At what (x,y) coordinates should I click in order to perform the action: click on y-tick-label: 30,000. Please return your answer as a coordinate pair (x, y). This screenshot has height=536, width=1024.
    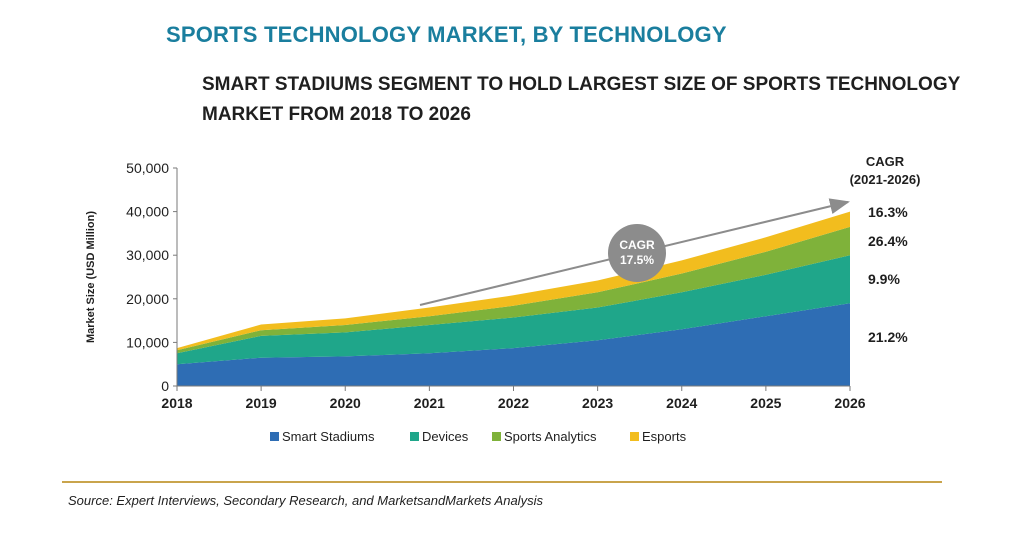
    Looking at the image, I should click on (147, 255).